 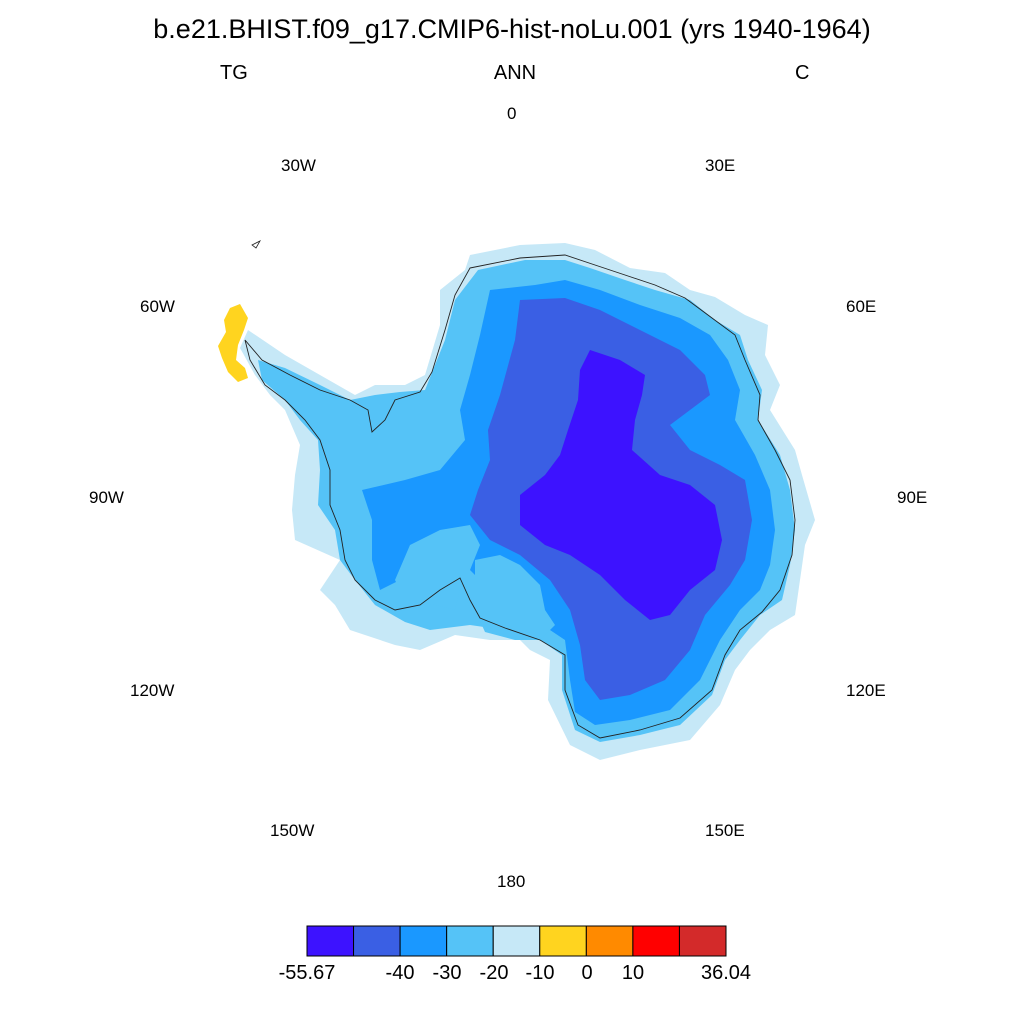 What do you see at coordinates (725, 830) in the screenshot?
I see `lon-label-150e: 150E` at bounding box center [725, 830].